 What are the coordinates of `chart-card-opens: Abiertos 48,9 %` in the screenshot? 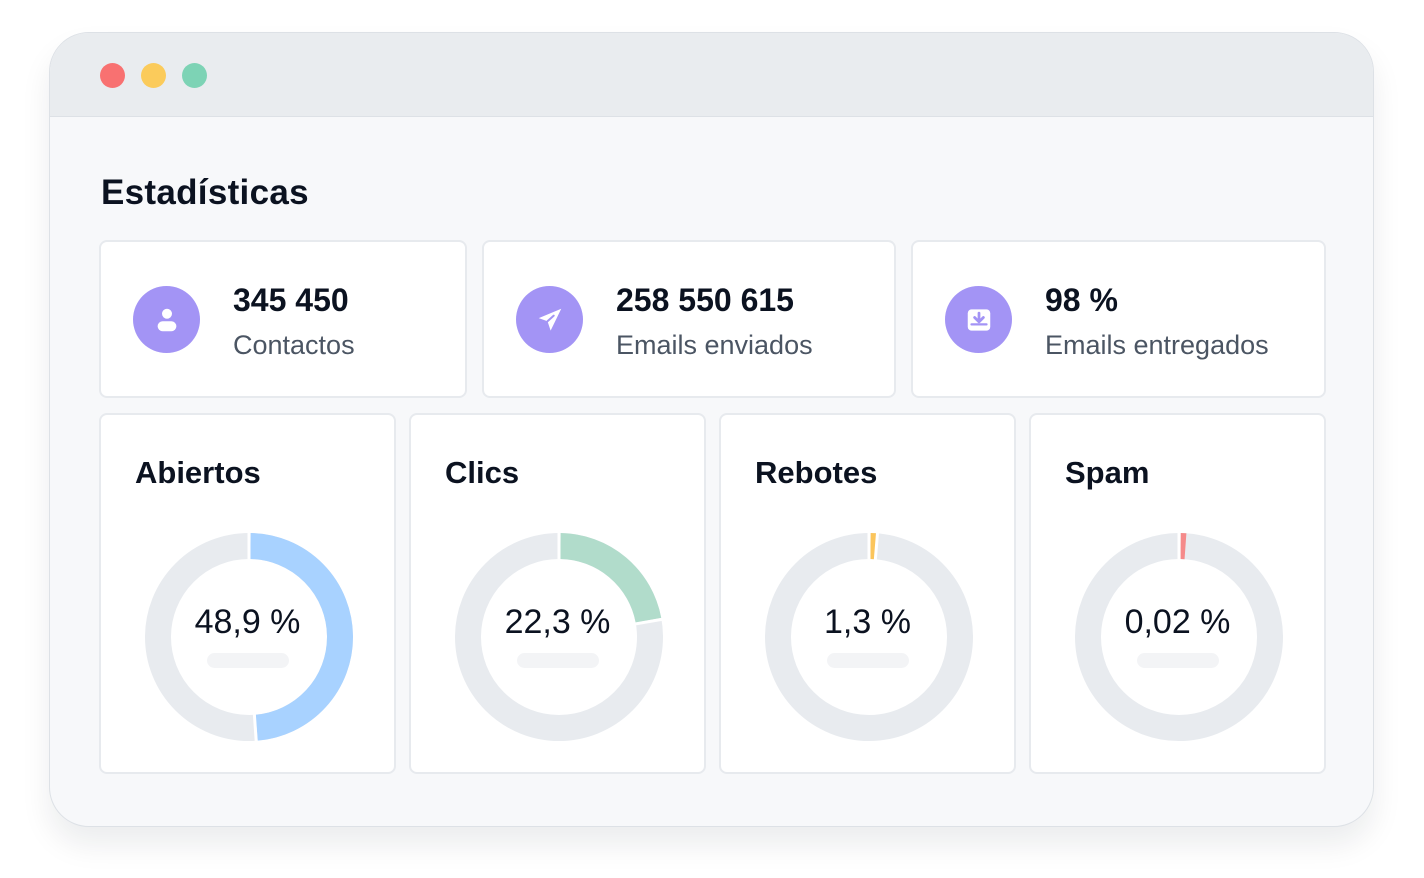 It's located at (247, 593).